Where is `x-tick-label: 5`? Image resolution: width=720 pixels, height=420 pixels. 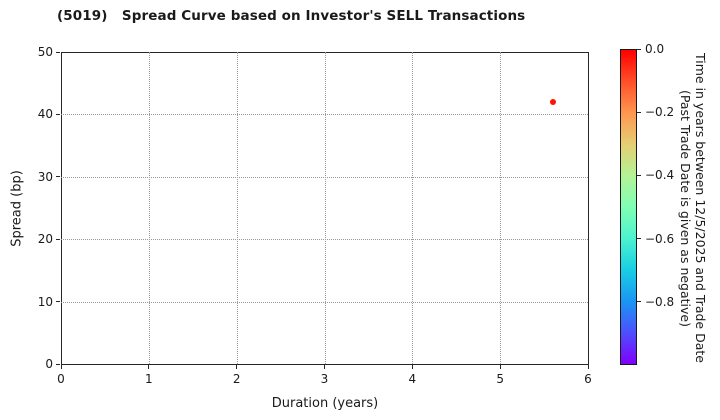
x-tick-label: 5 is located at coordinates (500, 379).